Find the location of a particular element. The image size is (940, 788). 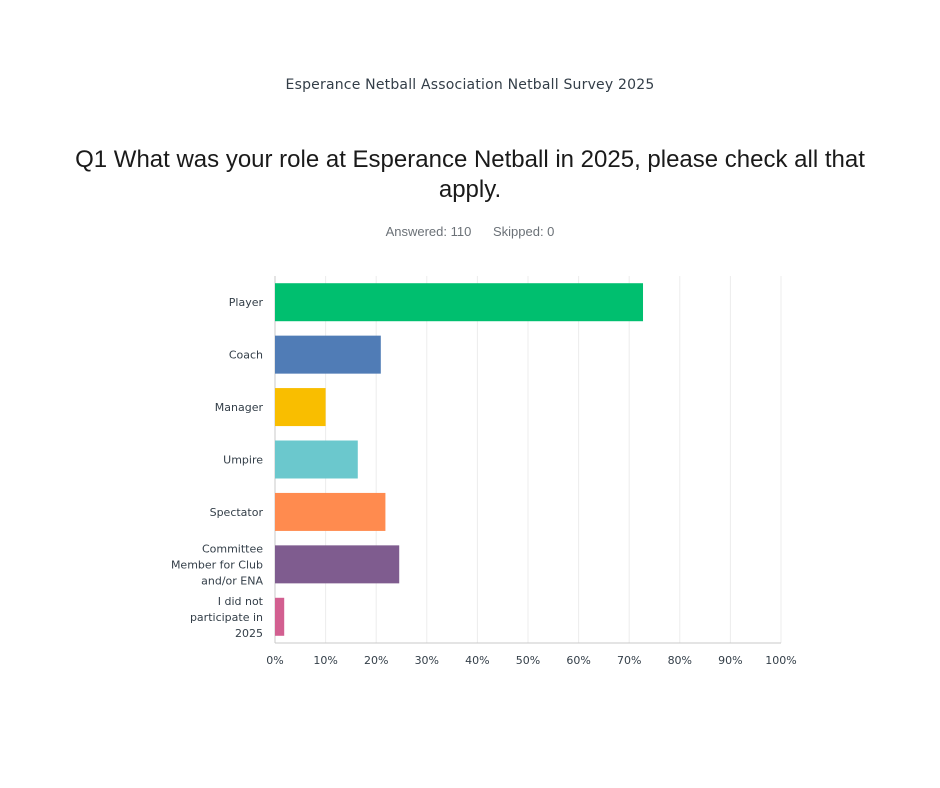

response-stats: Answered: 110 Skipped: 0 is located at coordinates (470, 231).